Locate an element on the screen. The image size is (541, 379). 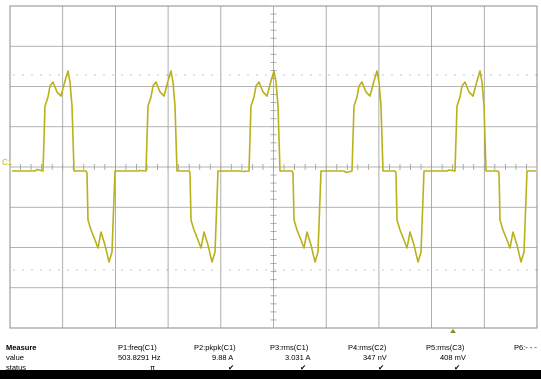
row-label-status: status is located at coordinates (16, 367).